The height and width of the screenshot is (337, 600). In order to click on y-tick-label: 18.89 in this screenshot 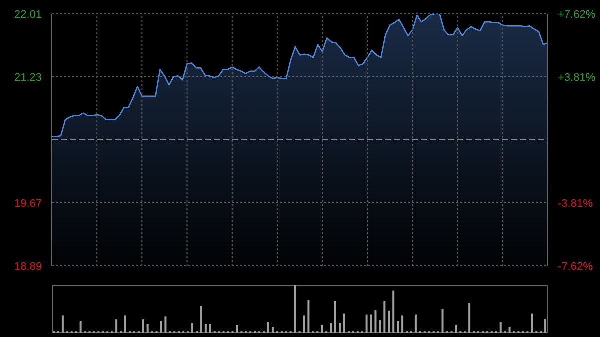, I will do `click(28, 267)`.